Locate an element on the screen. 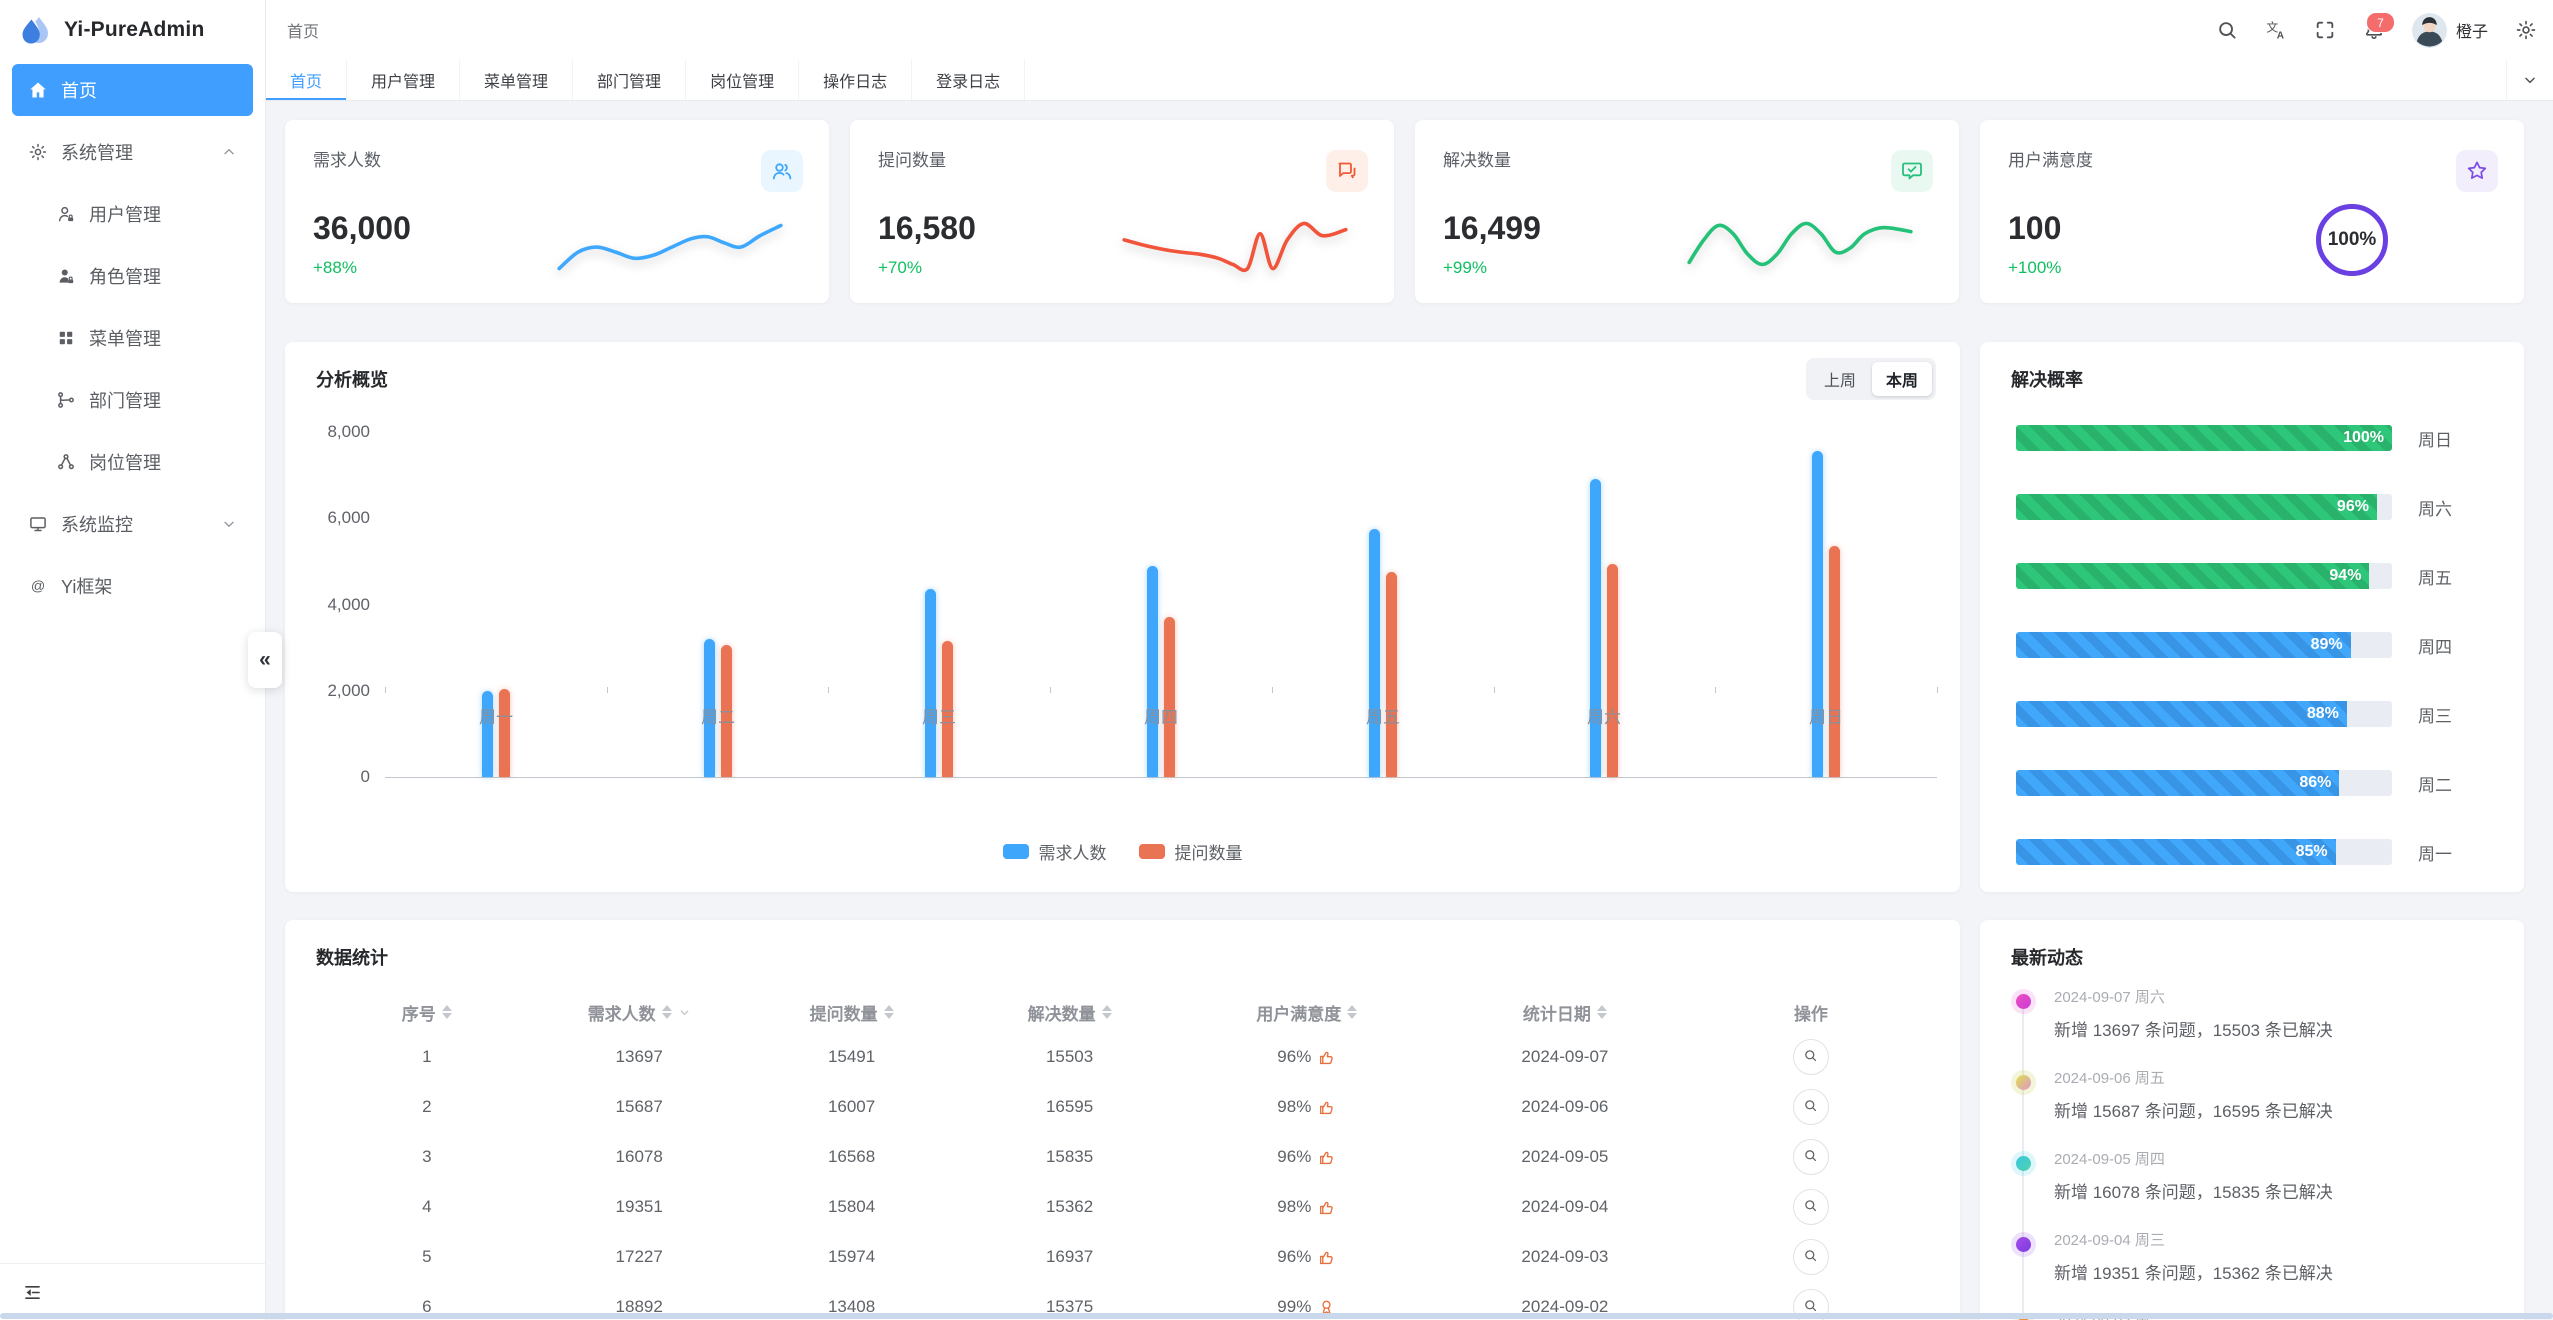 The height and width of the screenshot is (1320, 2553). satisfaction-value: 96% is located at coordinates (1294, 1256).